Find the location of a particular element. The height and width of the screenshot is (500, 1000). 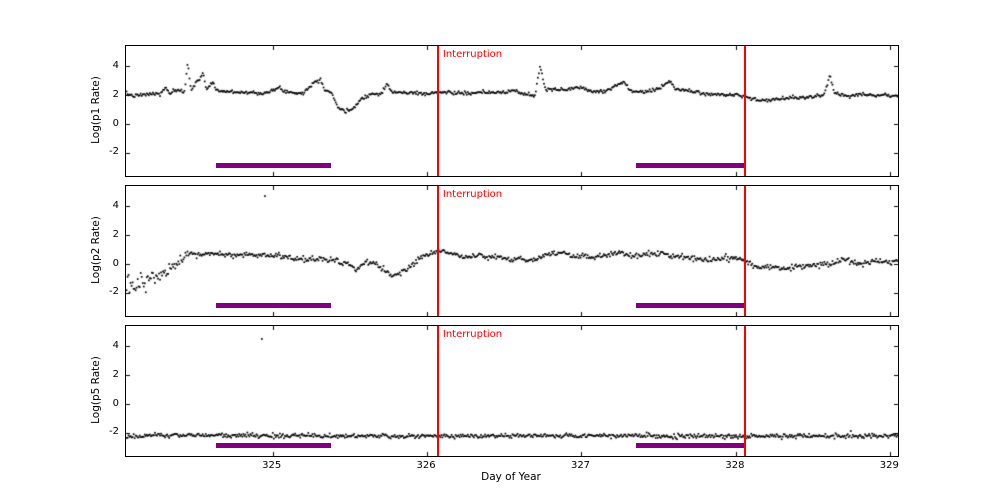

x-tick-label: 327 is located at coordinates (580, 465).